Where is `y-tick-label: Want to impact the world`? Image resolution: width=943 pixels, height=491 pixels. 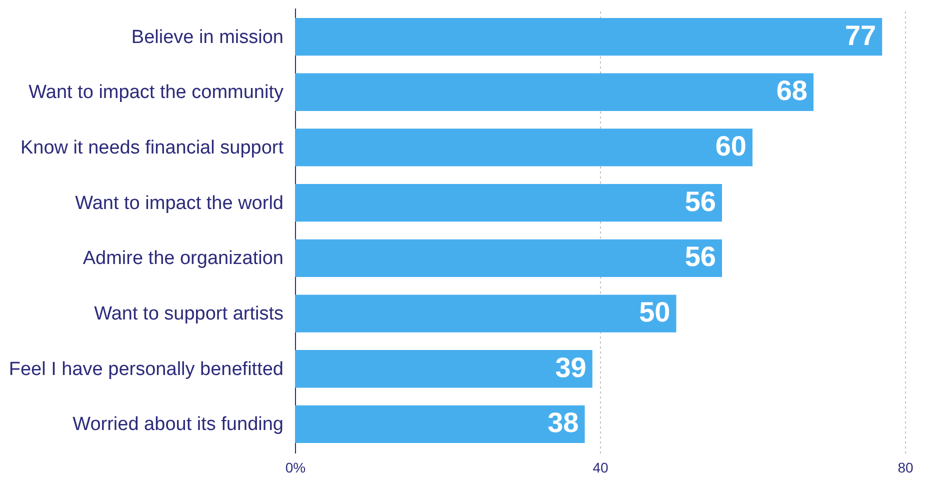 y-tick-label: Want to impact the world is located at coordinates (179, 203).